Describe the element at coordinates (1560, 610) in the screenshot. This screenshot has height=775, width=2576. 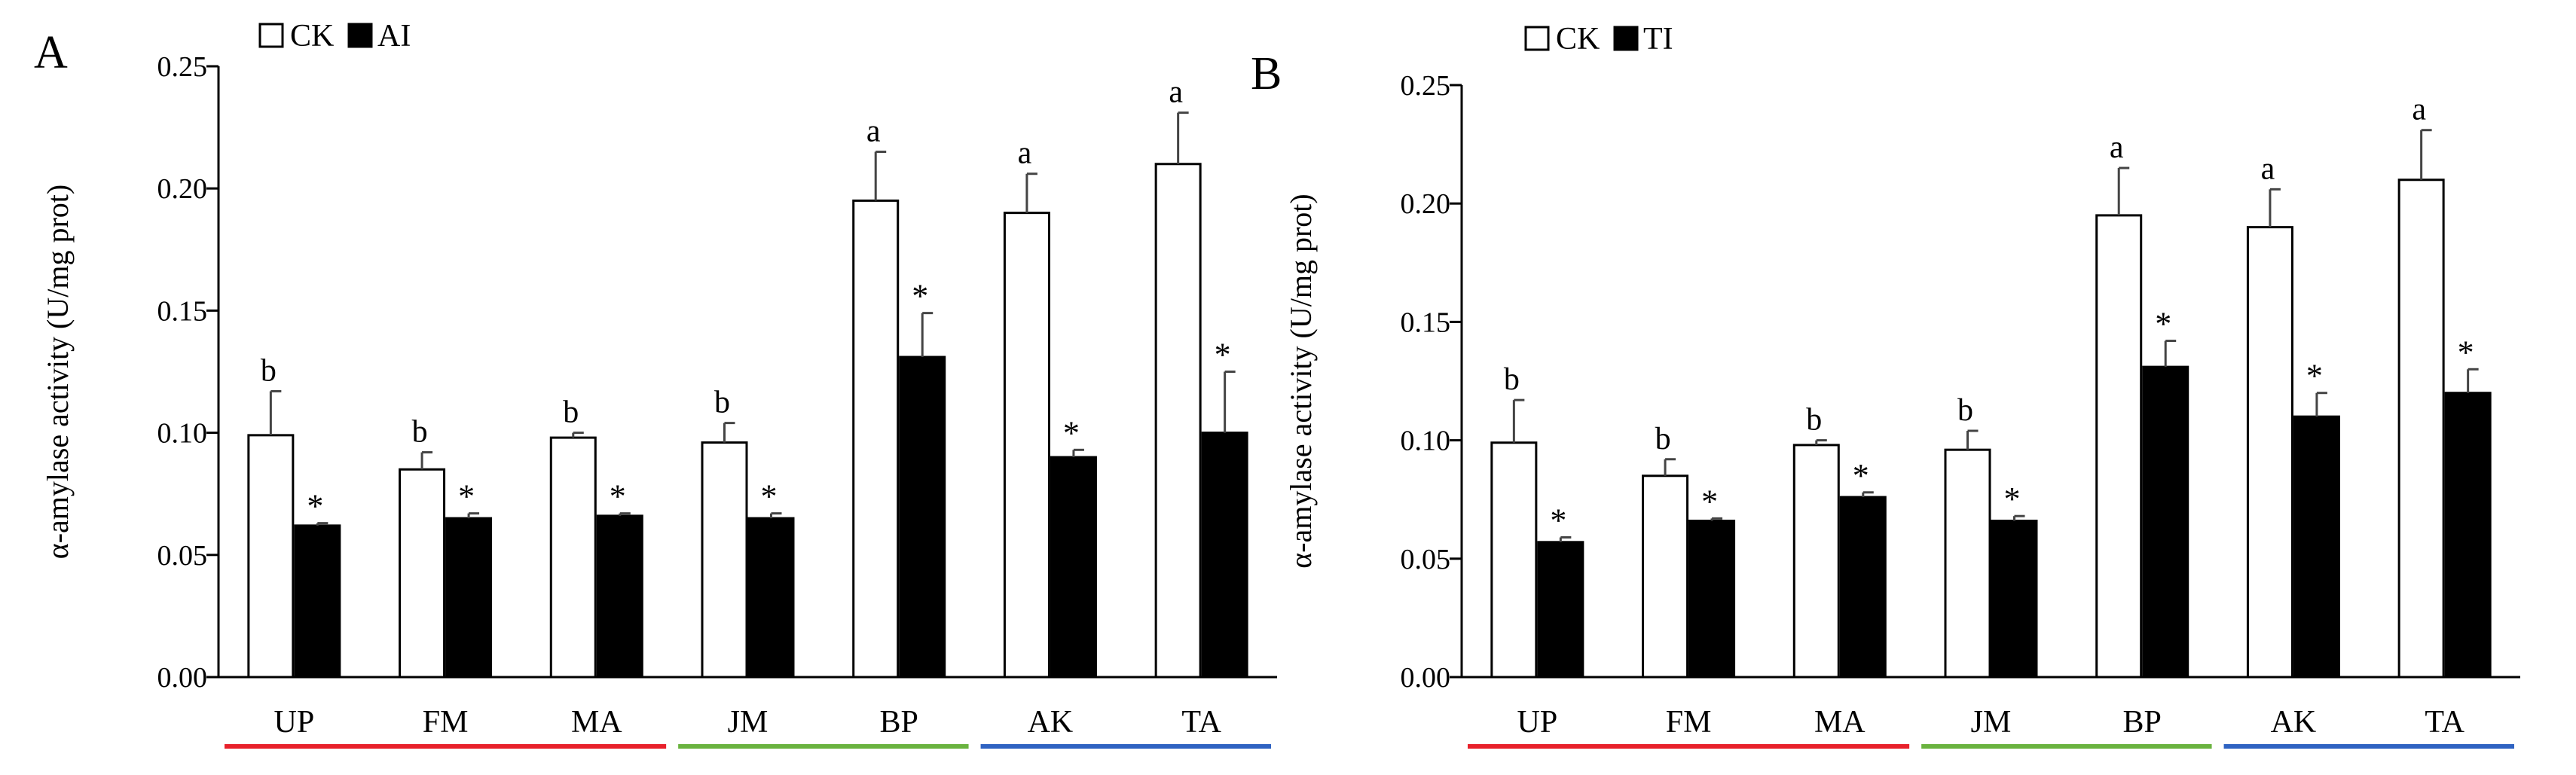
I see `bar-ti-up` at that location.